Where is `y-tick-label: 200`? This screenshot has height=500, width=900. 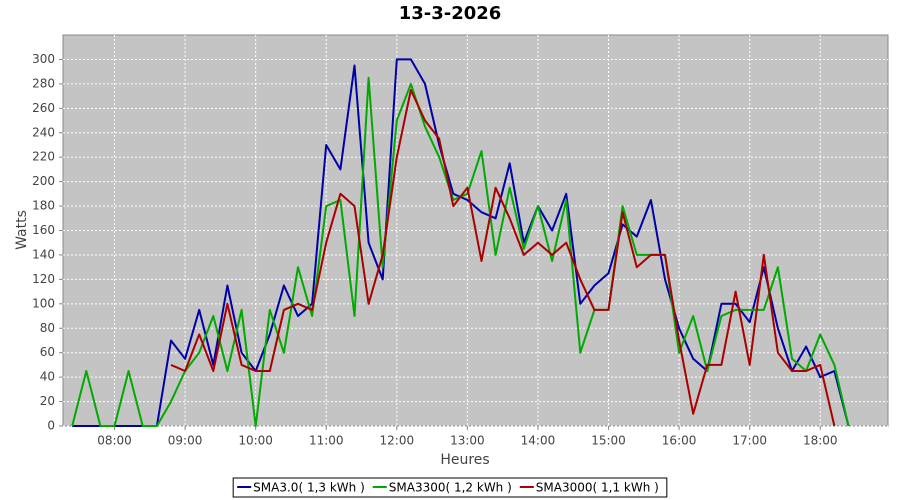 y-tick-label: 200 is located at coordinates (43, 181).